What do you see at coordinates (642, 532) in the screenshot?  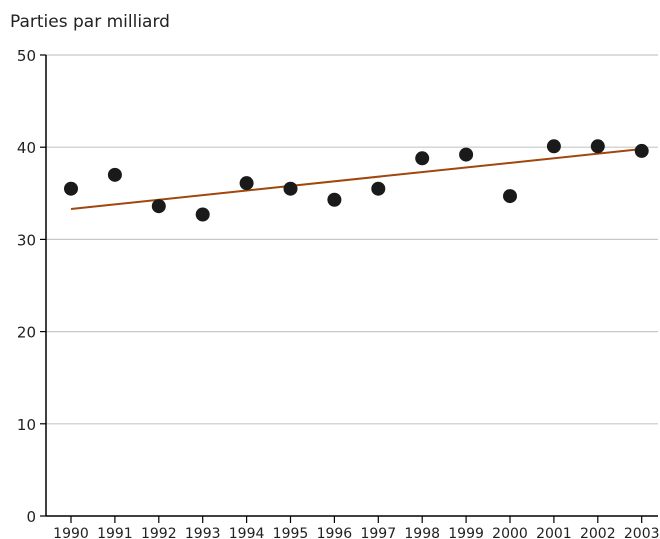 I see `x-tick-label: 2003` at bounding box center [642, 532].